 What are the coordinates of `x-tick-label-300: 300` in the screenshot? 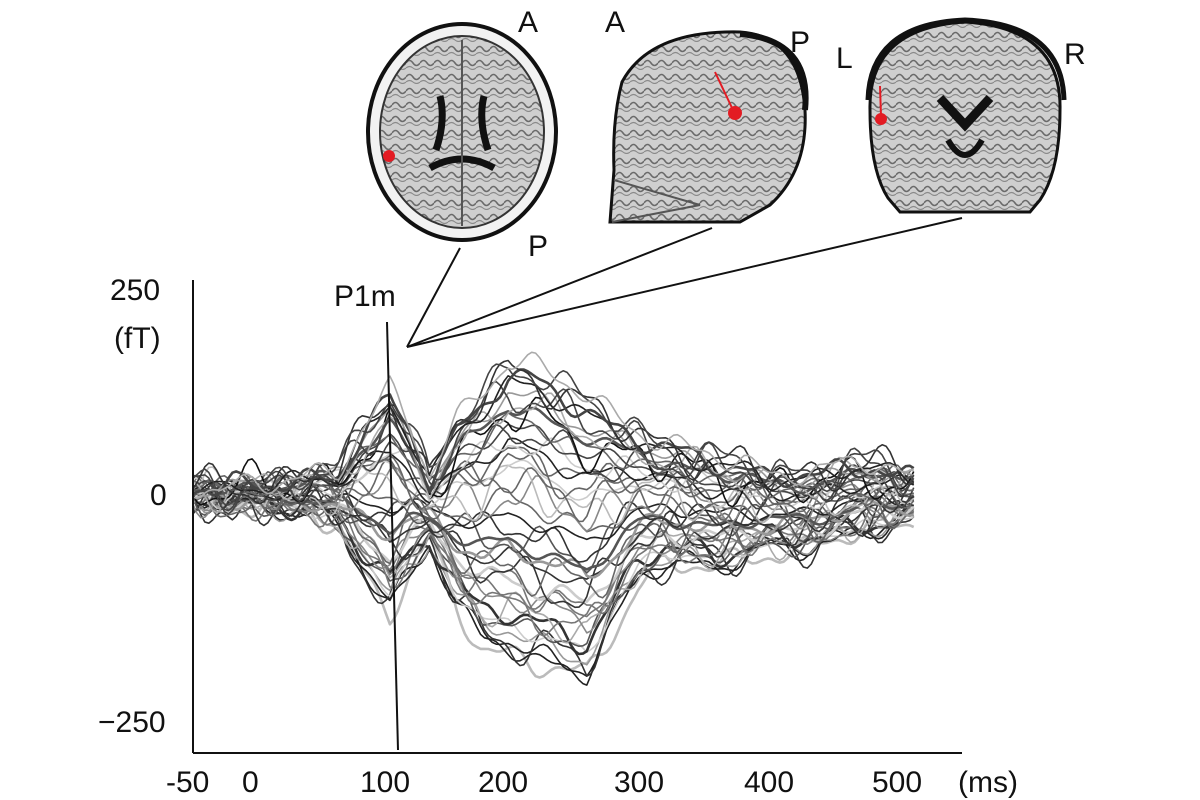 It's located at (639, 782).